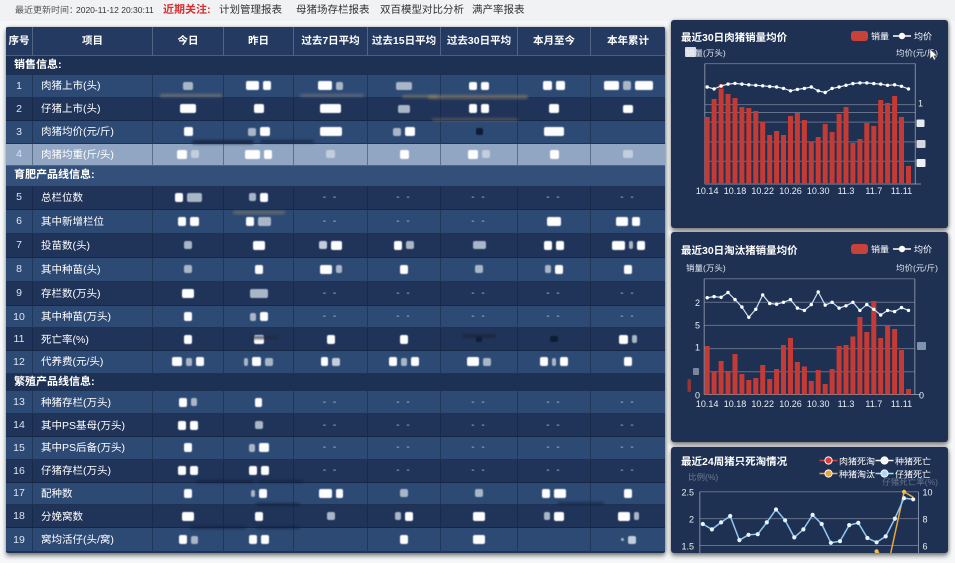 The image size is (955, 563). Describe the element at coordinates (913, 475) in the screenshot. I see `svg-text: 仔猪死亡` at that location.